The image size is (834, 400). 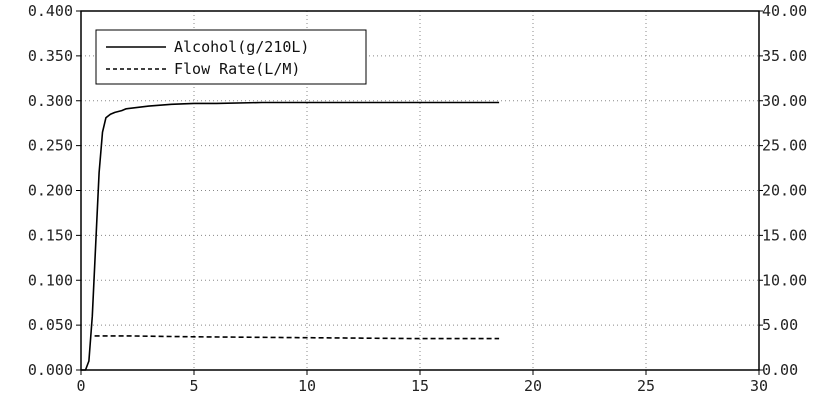 I want to click on legend: Alcohol(g/210L) Flow Rate(L/M), so click(x=231, y=57).